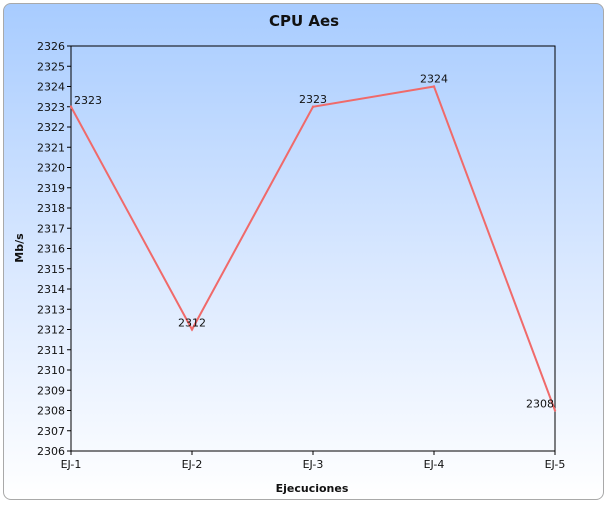  What do you see at coordinates (313, 464) in the screenshot?
I see `x-tick-label: EJ-3` at bounding box center [313, 464].